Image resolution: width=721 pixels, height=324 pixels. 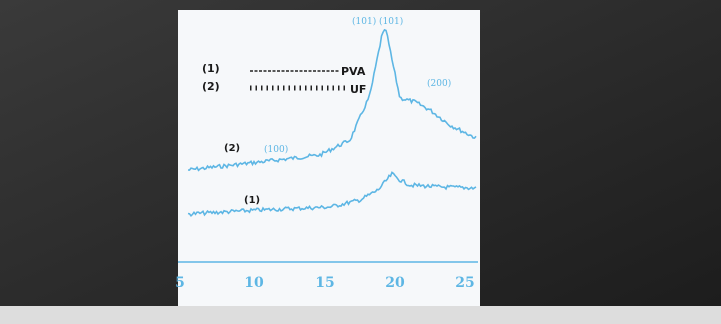 I want to click on peak-label: (100), so click(x=276, y=149).